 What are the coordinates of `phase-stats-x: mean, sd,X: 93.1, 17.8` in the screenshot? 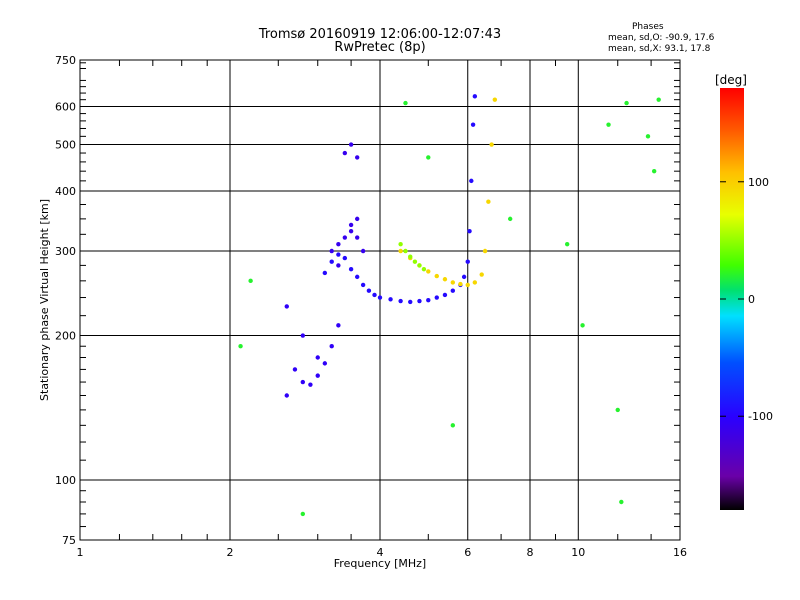 It's located at (659, 49).